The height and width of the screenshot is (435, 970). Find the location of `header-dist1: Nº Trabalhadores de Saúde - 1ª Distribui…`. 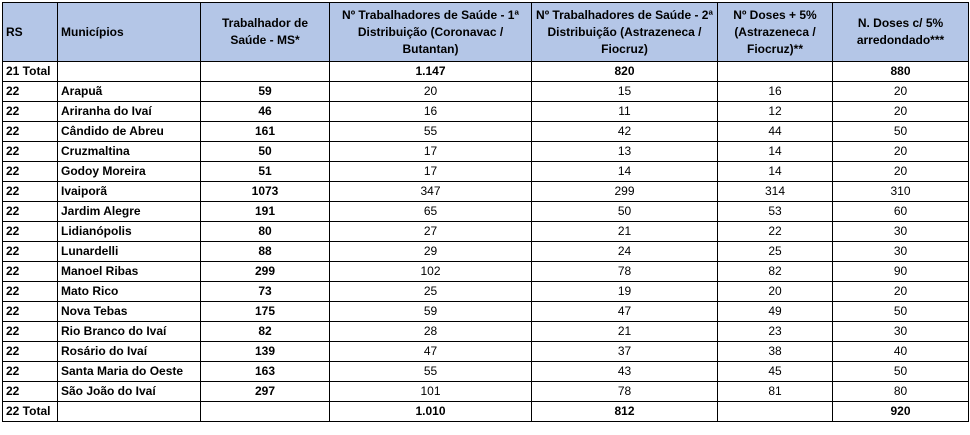

header-dist1: Nº Trabalhadores de Saúde - 1ª Distribui… is located at coordinates (430, 32).